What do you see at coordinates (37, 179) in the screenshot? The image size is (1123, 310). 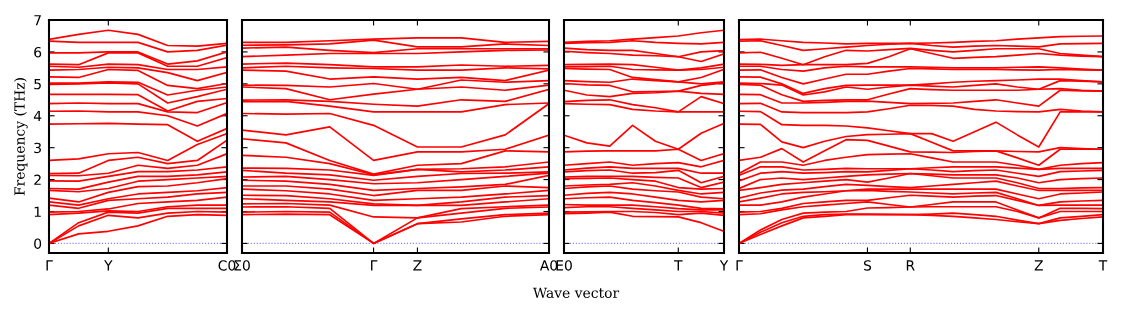 I see `y-tick-label: 2` at bounding box center [37, 179].